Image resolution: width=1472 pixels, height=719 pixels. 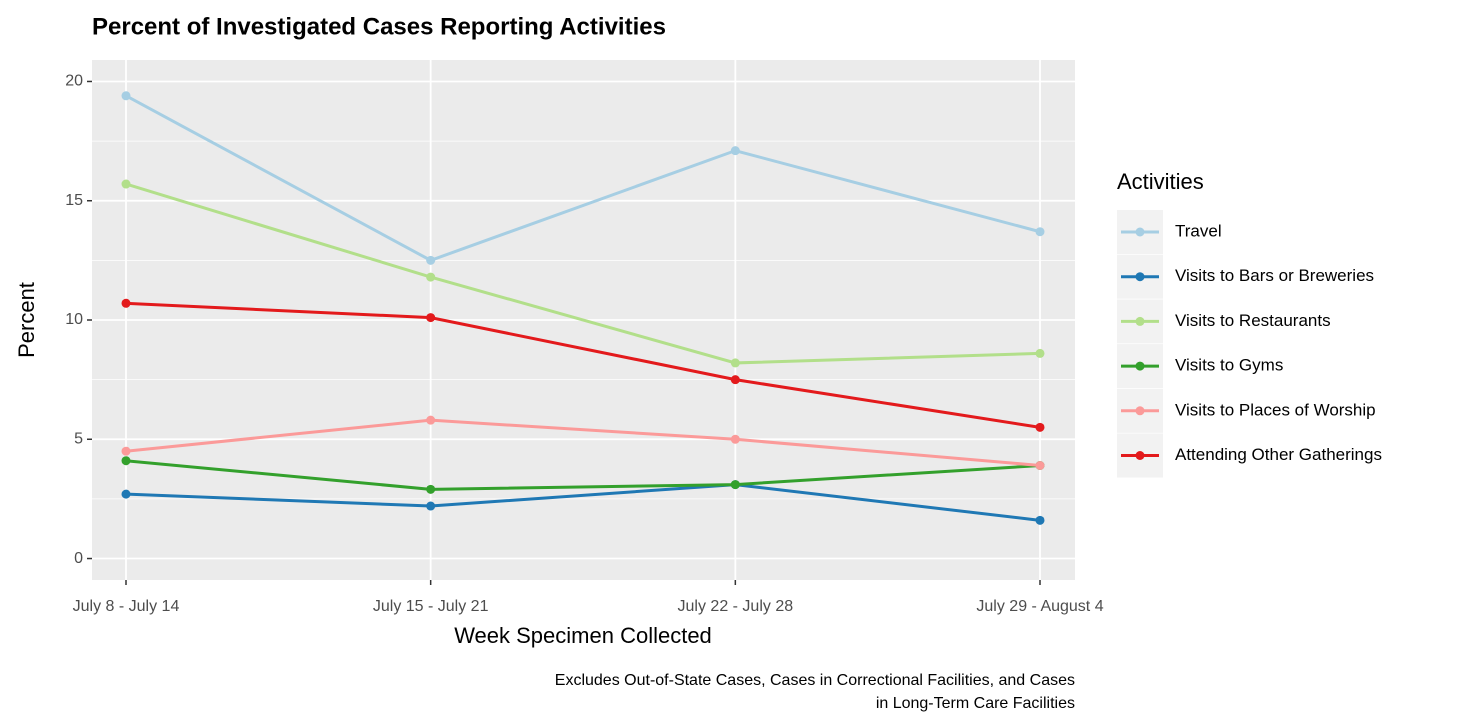 I want to click on legend-title: Activities, so click(x=1160, y=181).